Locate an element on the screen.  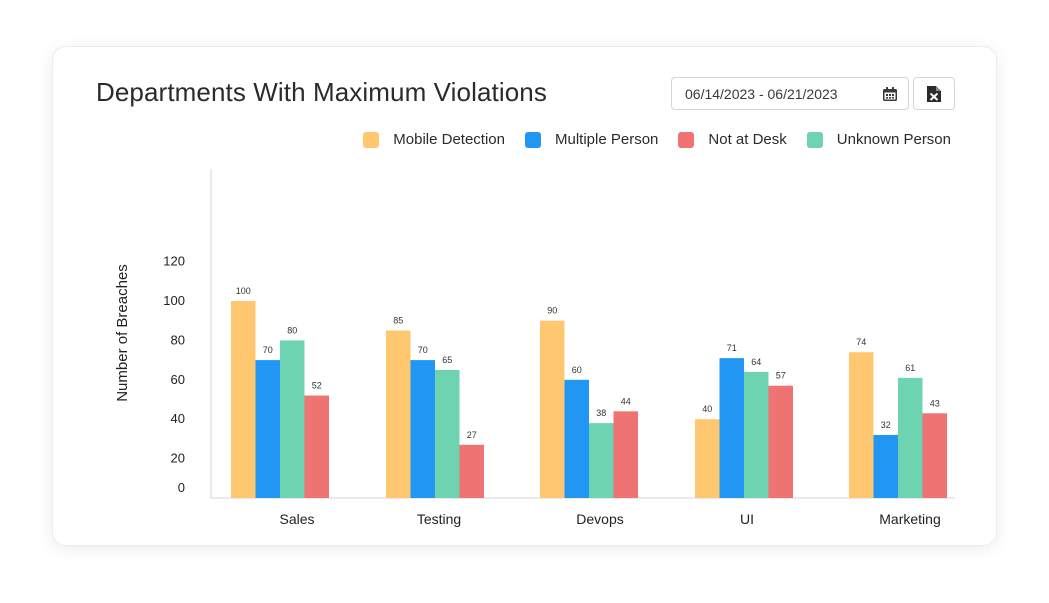
bar-value-label: 40 is located at coordinates (707, 409).